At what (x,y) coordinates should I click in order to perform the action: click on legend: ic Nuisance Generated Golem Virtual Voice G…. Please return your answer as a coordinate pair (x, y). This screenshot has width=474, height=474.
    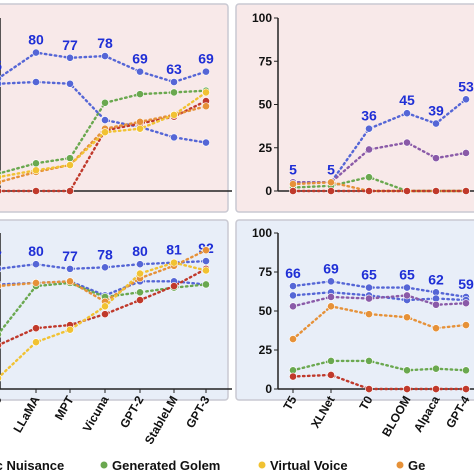
    Looking at the image, I should click on (212, 465).